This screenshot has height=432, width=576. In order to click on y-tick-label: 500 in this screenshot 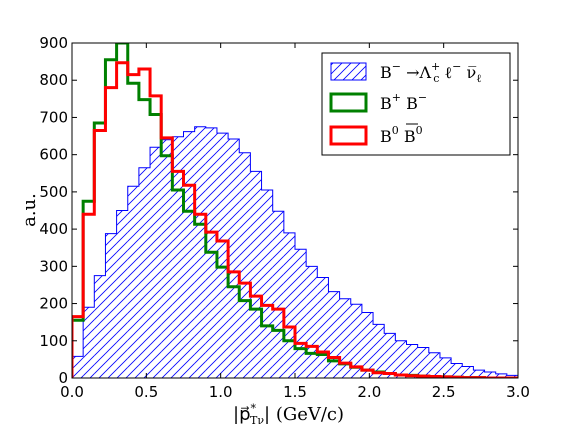, I will do `click(53, 192)`.